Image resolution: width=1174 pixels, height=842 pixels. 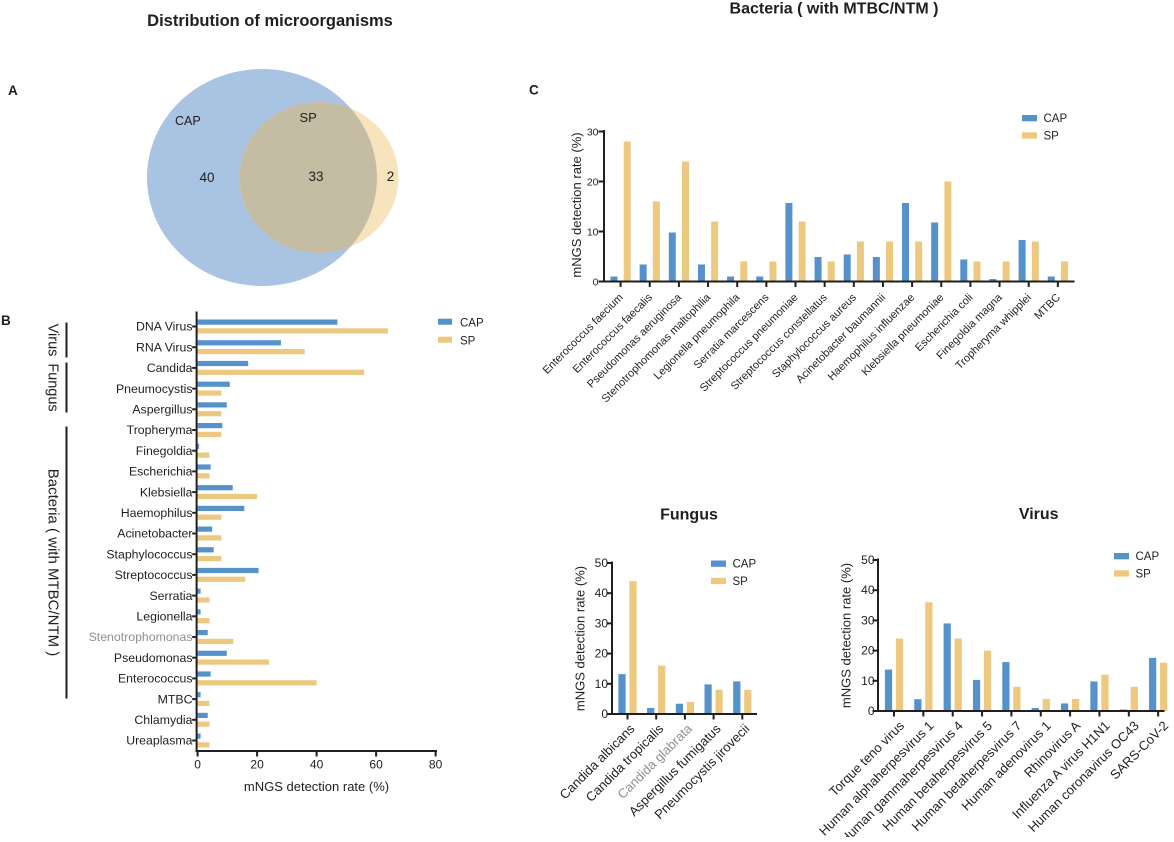 I want to click on svg-text: B, so click(x=6, y=320).